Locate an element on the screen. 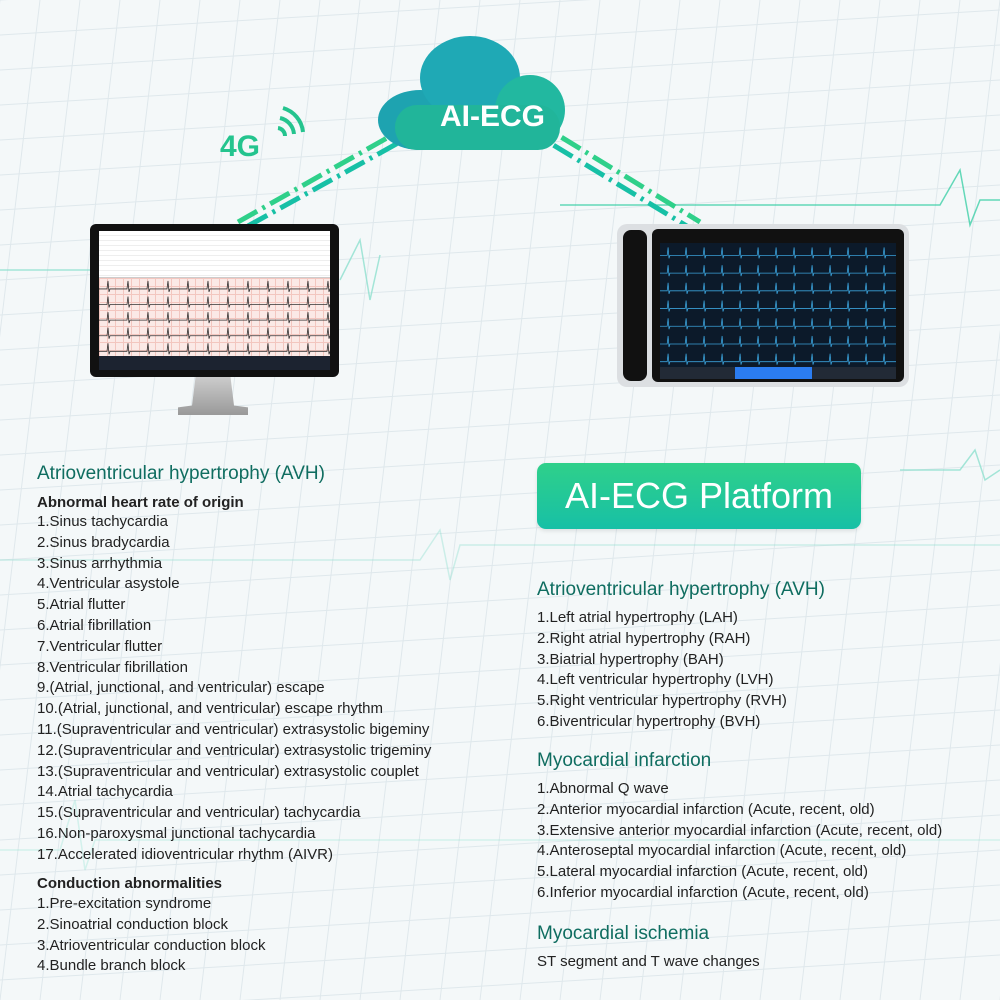 The height and width of the screenshot is (1000, 1000). desktop-monitor is located at coordinates (214, 300).